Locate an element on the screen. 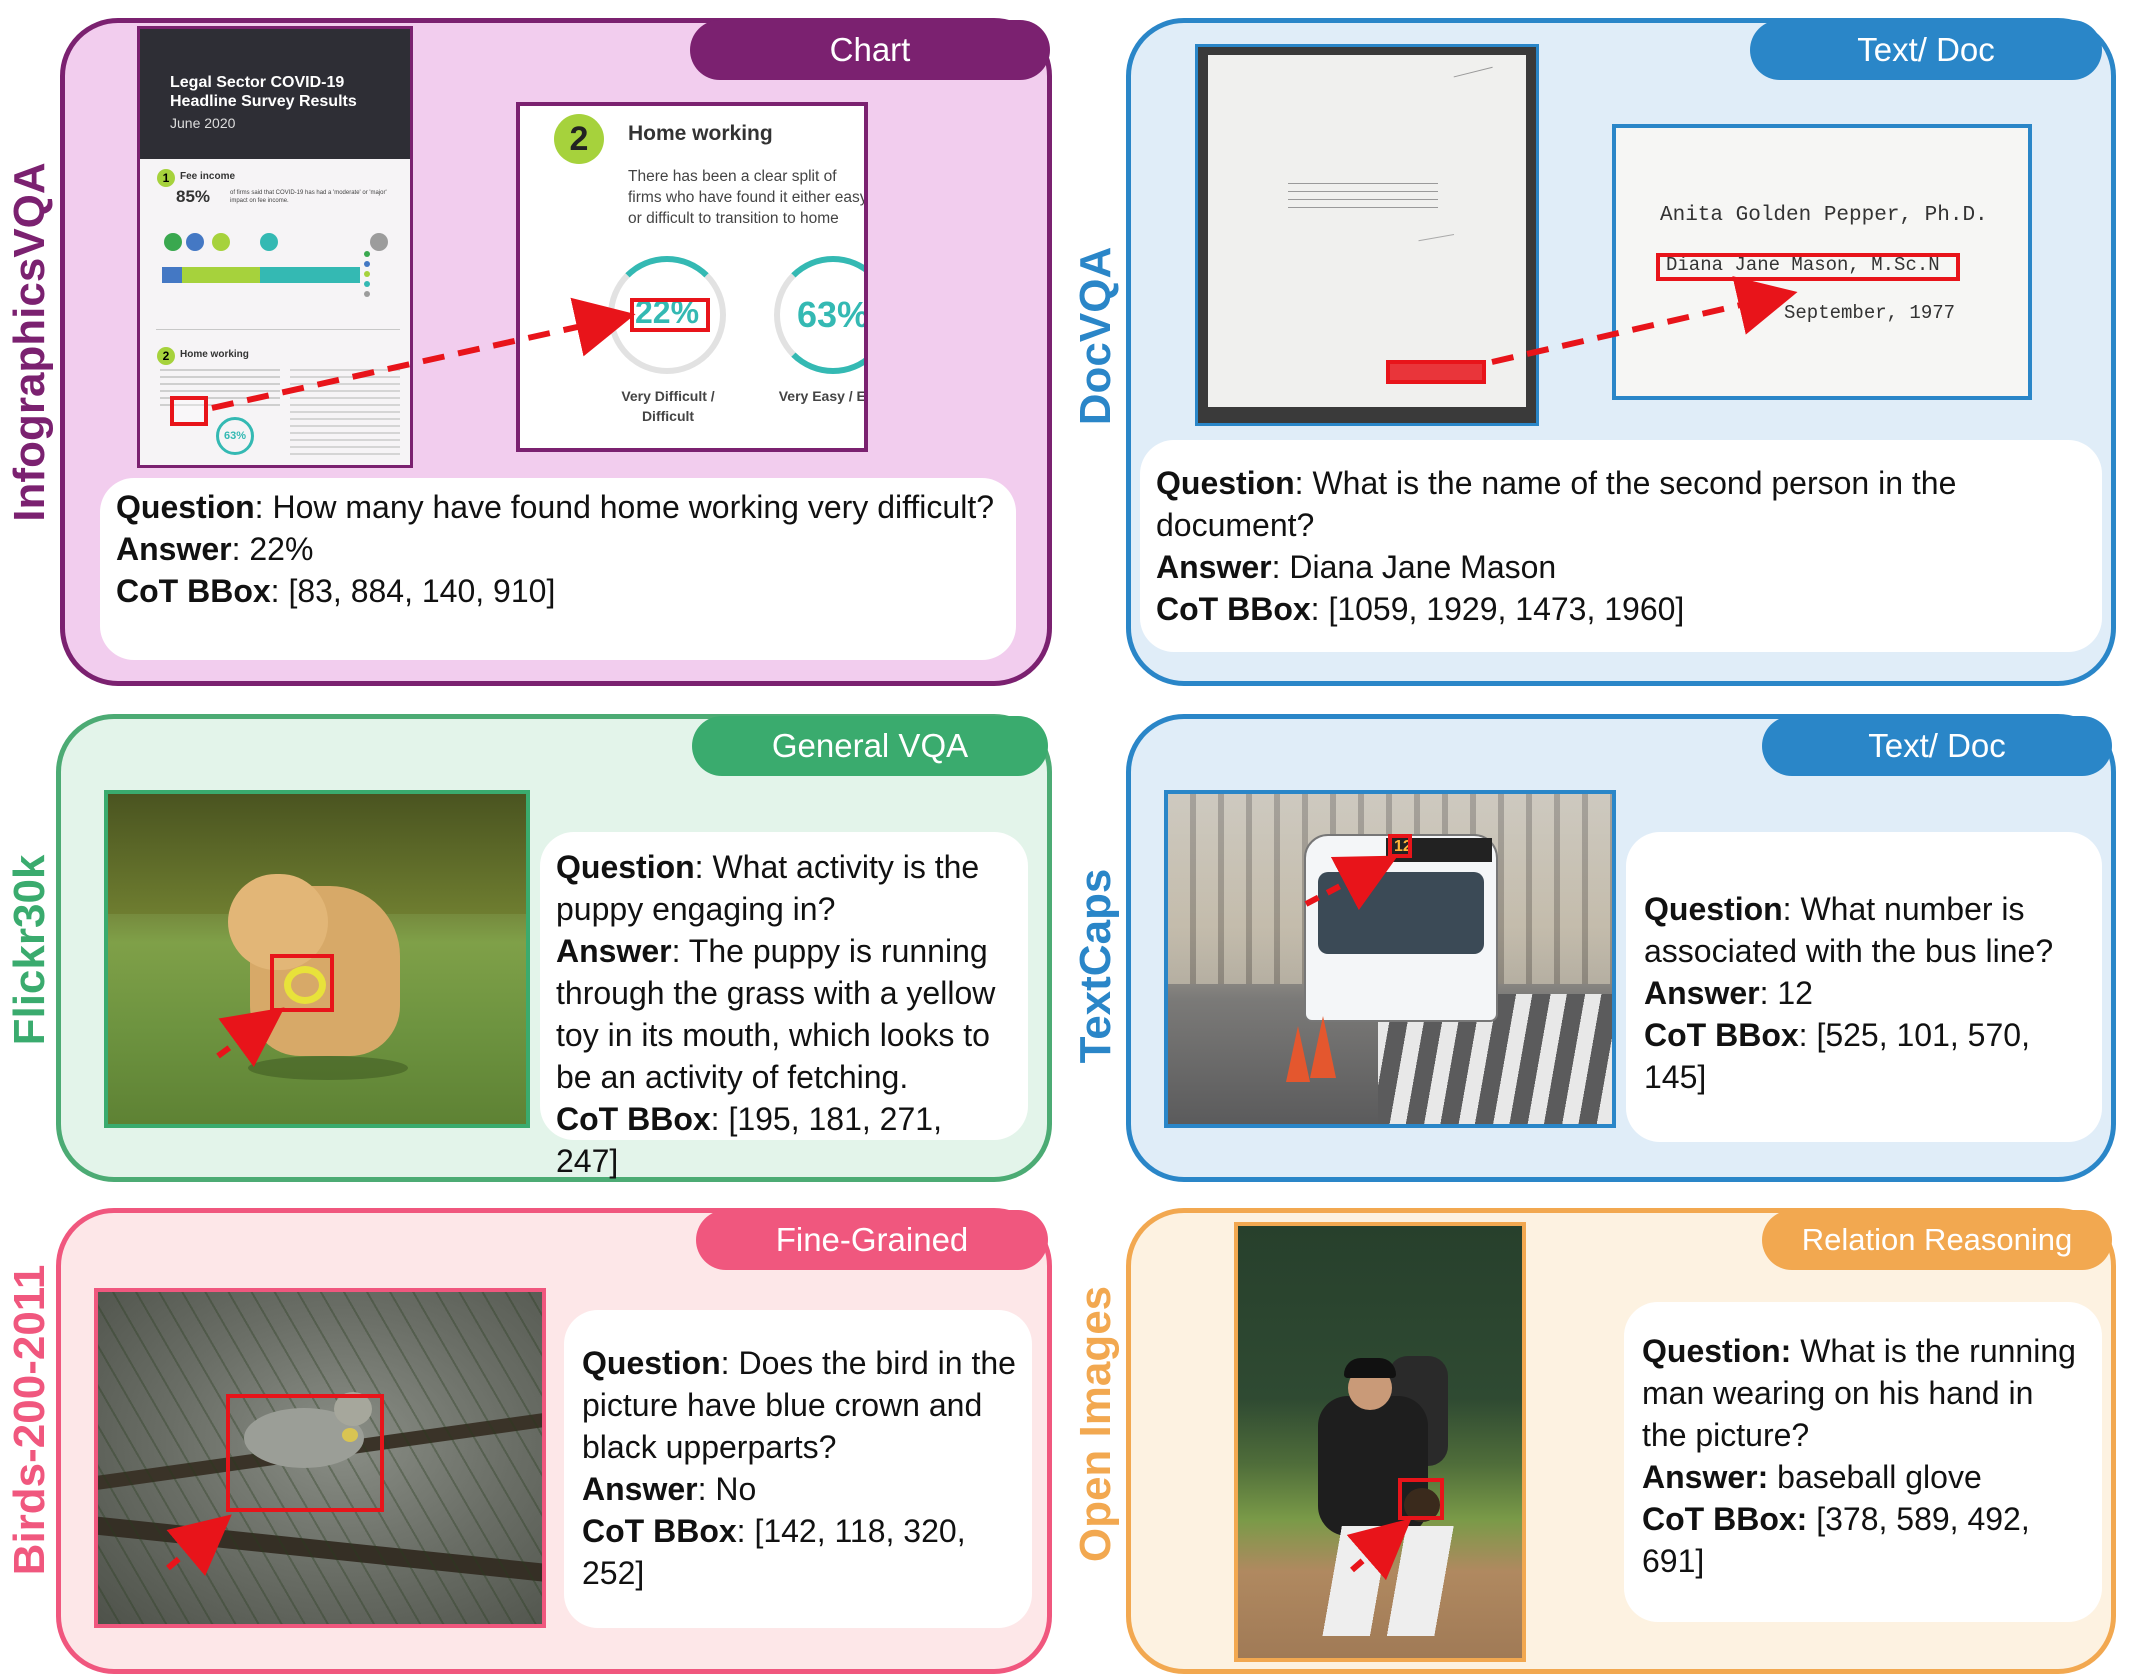 This screenshot has height=1678, width=2132. zoom-line-one: Anita Golden Pepper, Ph.D. is located at coordinates (1824, 215).